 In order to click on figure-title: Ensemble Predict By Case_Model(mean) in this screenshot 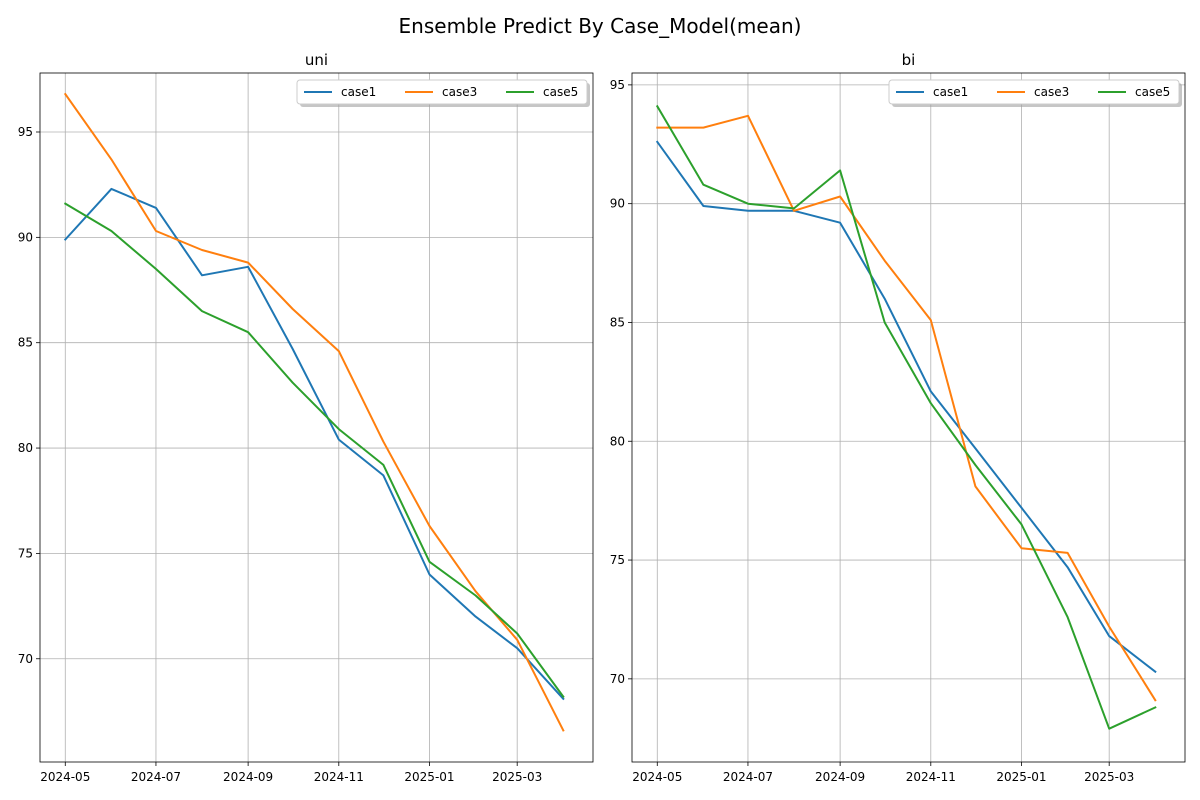, I will do `click(600, 26)`.